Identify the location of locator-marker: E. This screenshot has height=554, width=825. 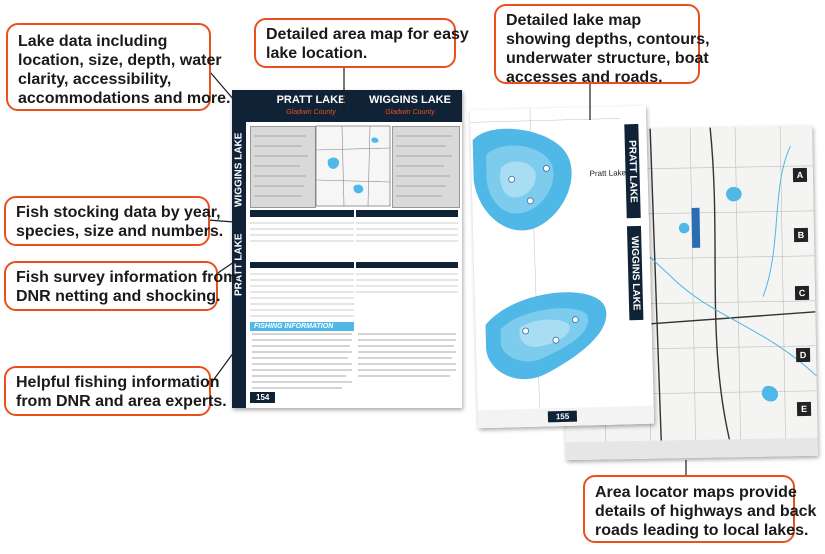
(804, 409).